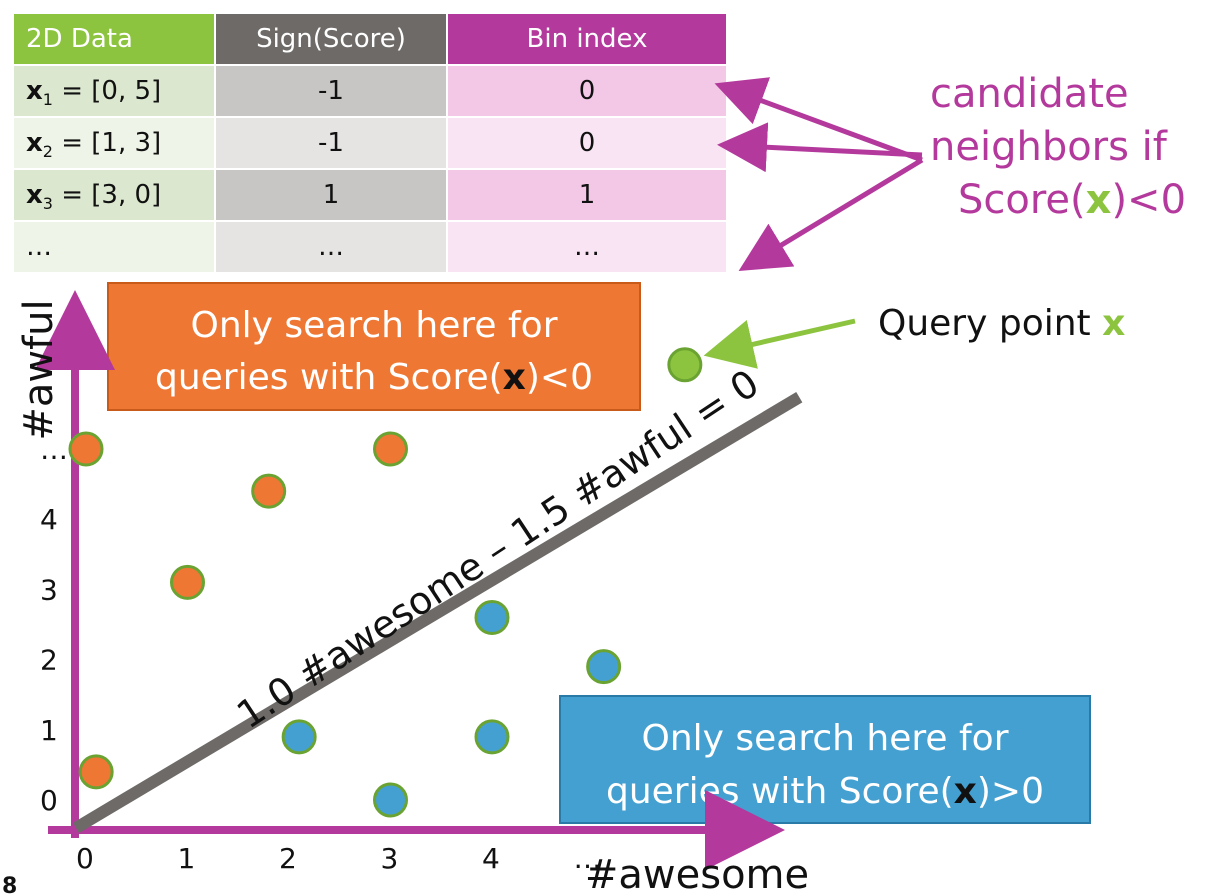 The height and width of the screenshot is (896, 1210). I want to click on callout-score-var: x, so click(1099, 200).